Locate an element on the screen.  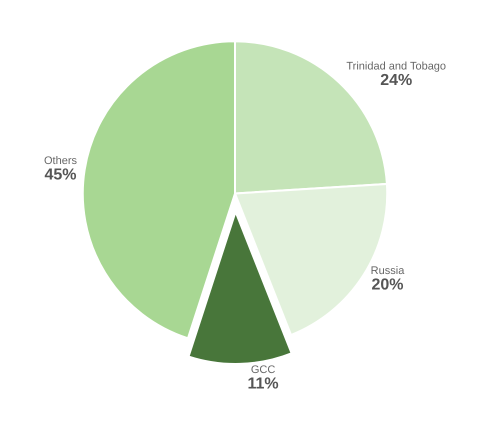
slice-label: Trinidad and Tobago is located at coordinates (396, 66).